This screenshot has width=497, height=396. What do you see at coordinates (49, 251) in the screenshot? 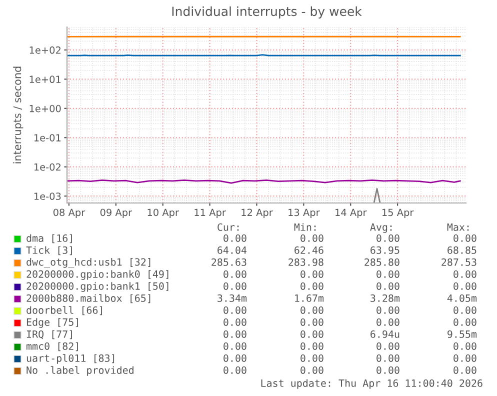
I see `legend-label: Tick [3]` at bounding box center [49, 251].